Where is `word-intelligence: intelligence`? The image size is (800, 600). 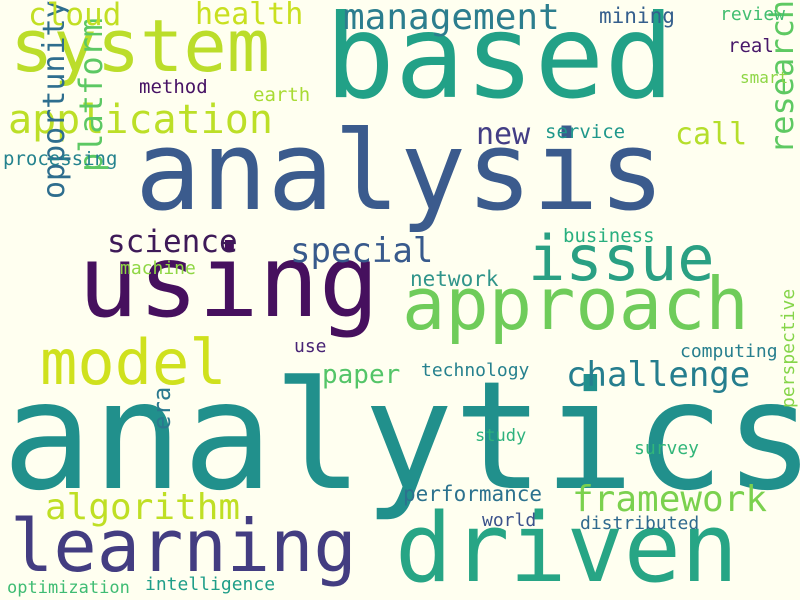
word-intelligence: intelligence is located at coordinates (210, 584).